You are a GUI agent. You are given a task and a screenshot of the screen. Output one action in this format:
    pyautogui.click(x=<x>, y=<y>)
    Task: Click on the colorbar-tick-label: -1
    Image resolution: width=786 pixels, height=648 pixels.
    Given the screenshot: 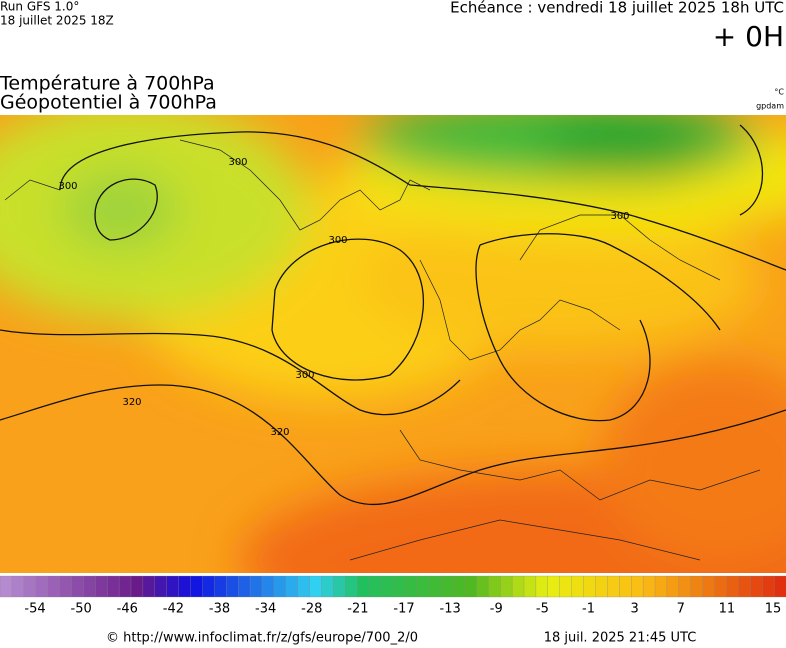 What is the action you would take?
    pyautogui.click(x=588, y=609)
    